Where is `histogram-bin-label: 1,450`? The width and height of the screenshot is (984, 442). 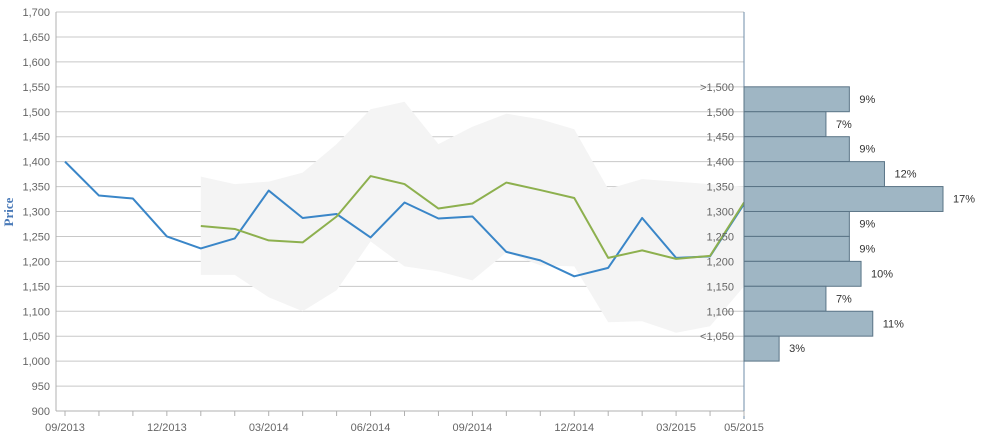
histogram-bin-label: 1,450 is located at coordinates (720, 138).